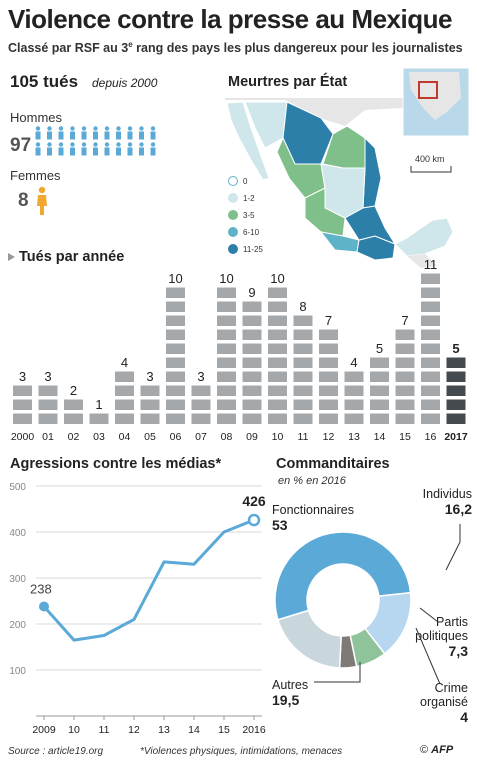 This screenshot has height=768, width=477. What do you see at coordinates (252, 437) in the screenshot?
I see `bar-category-label: 09` at bounding box center [252, 437].